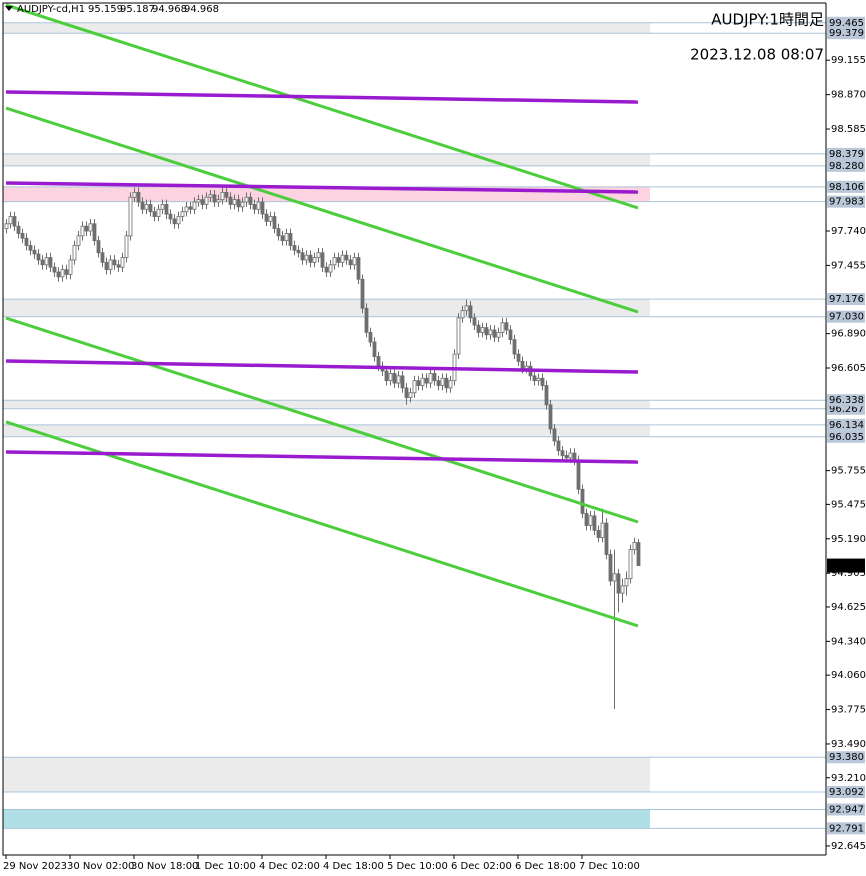 The height and width of the screenshot is (876, 866). What do you see at coordinates (846, 400) in the screenshot?
I see `zone-price-label: 96.338` at bounding box center [846, 400].